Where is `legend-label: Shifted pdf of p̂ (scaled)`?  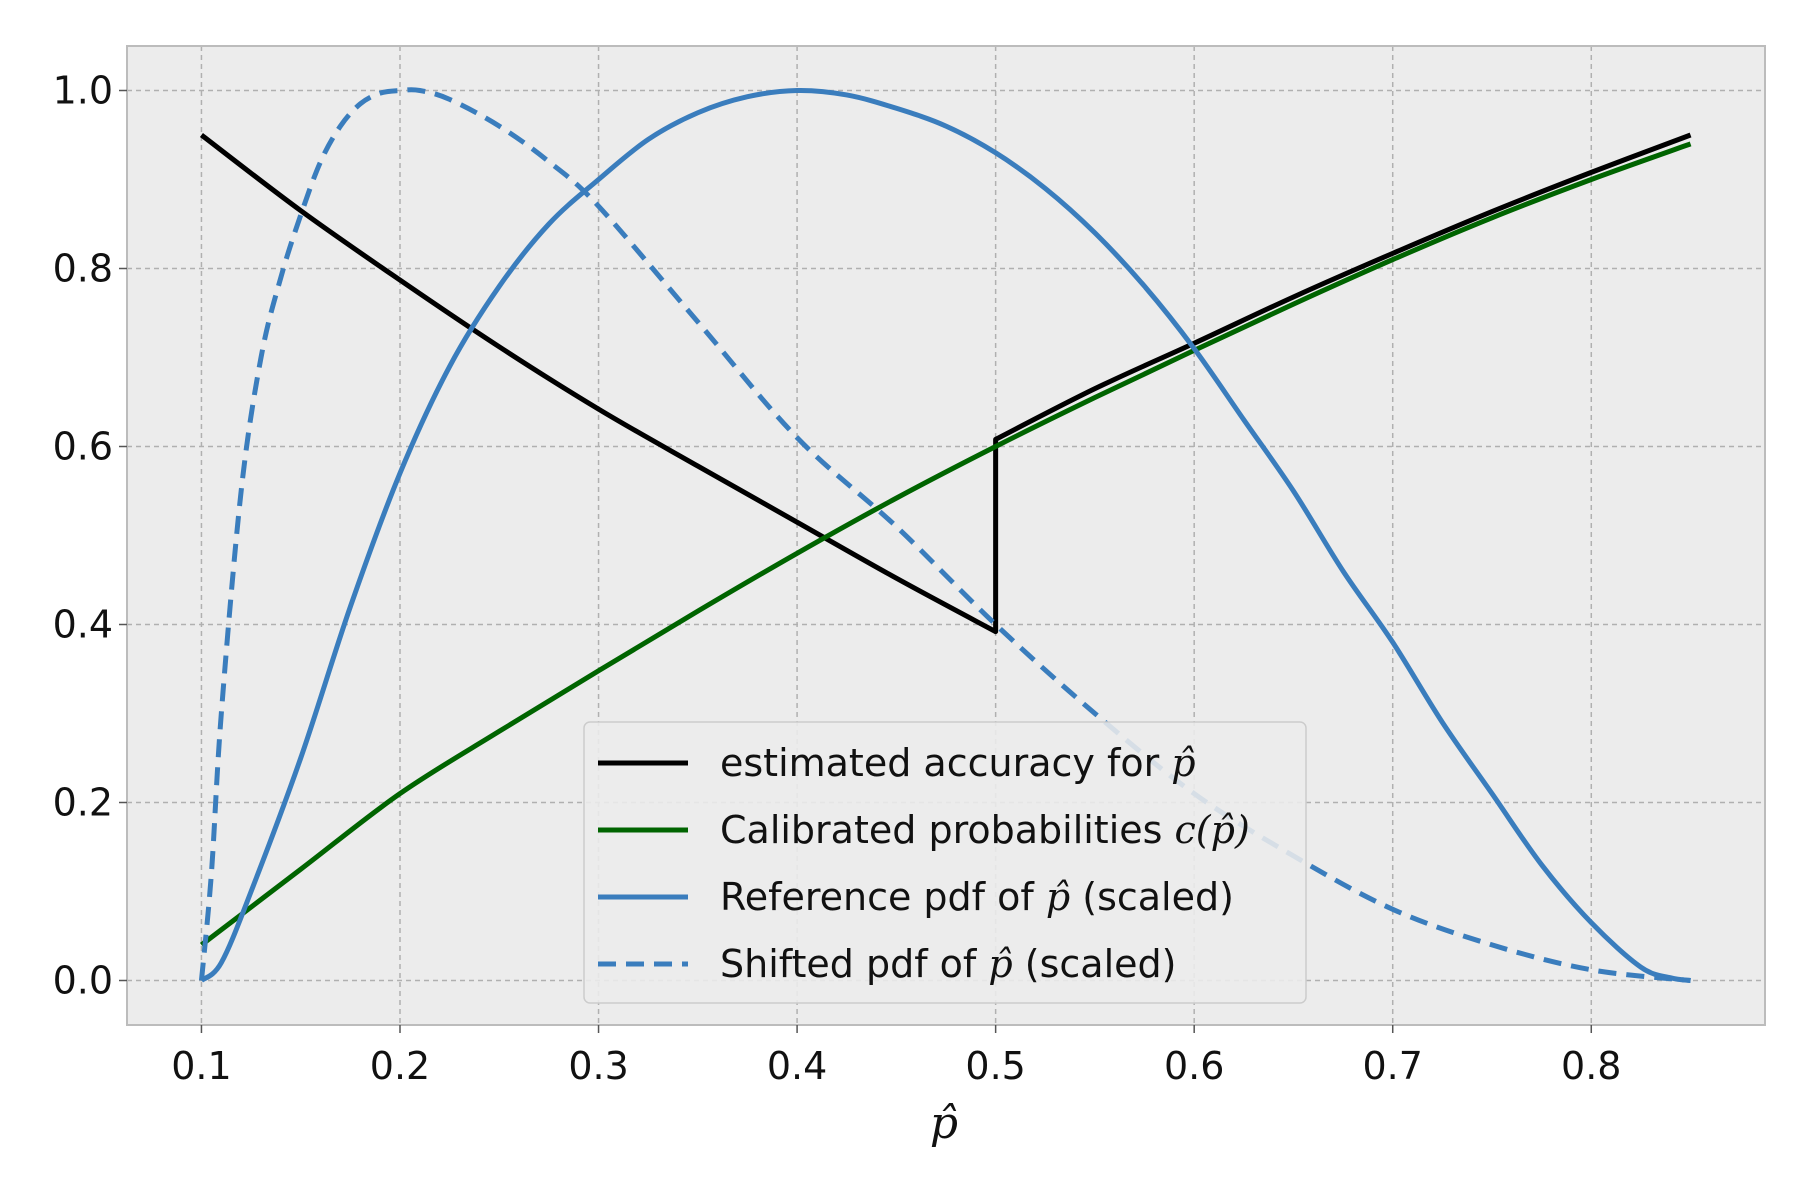
legend-label: Shifted pdf of p̂ (scaled) is located at coordinates (948, 964).